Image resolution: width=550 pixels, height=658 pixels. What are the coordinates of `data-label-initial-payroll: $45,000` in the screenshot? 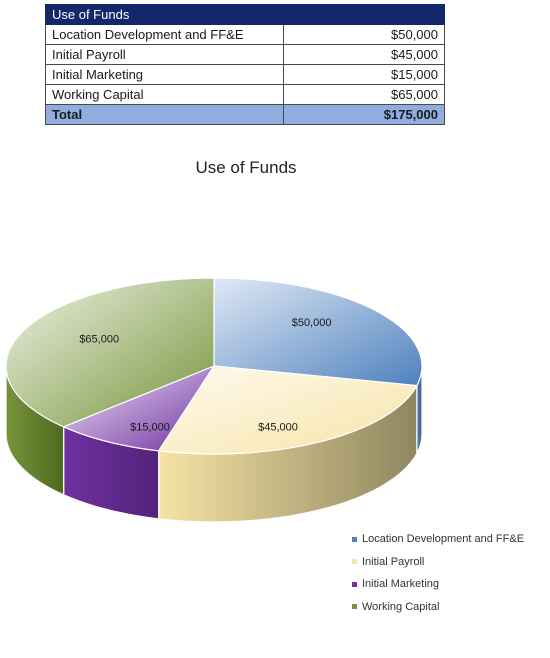 It's located at (278, 427).